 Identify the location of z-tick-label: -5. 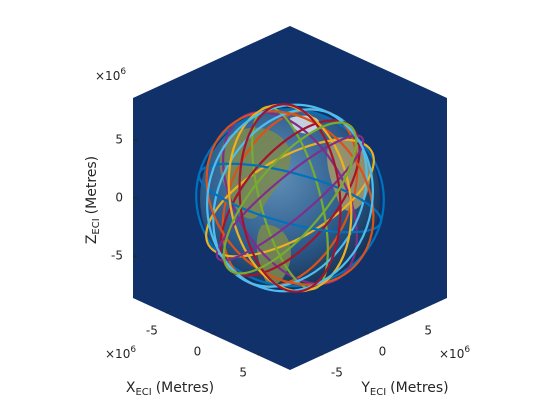
(117, 256).